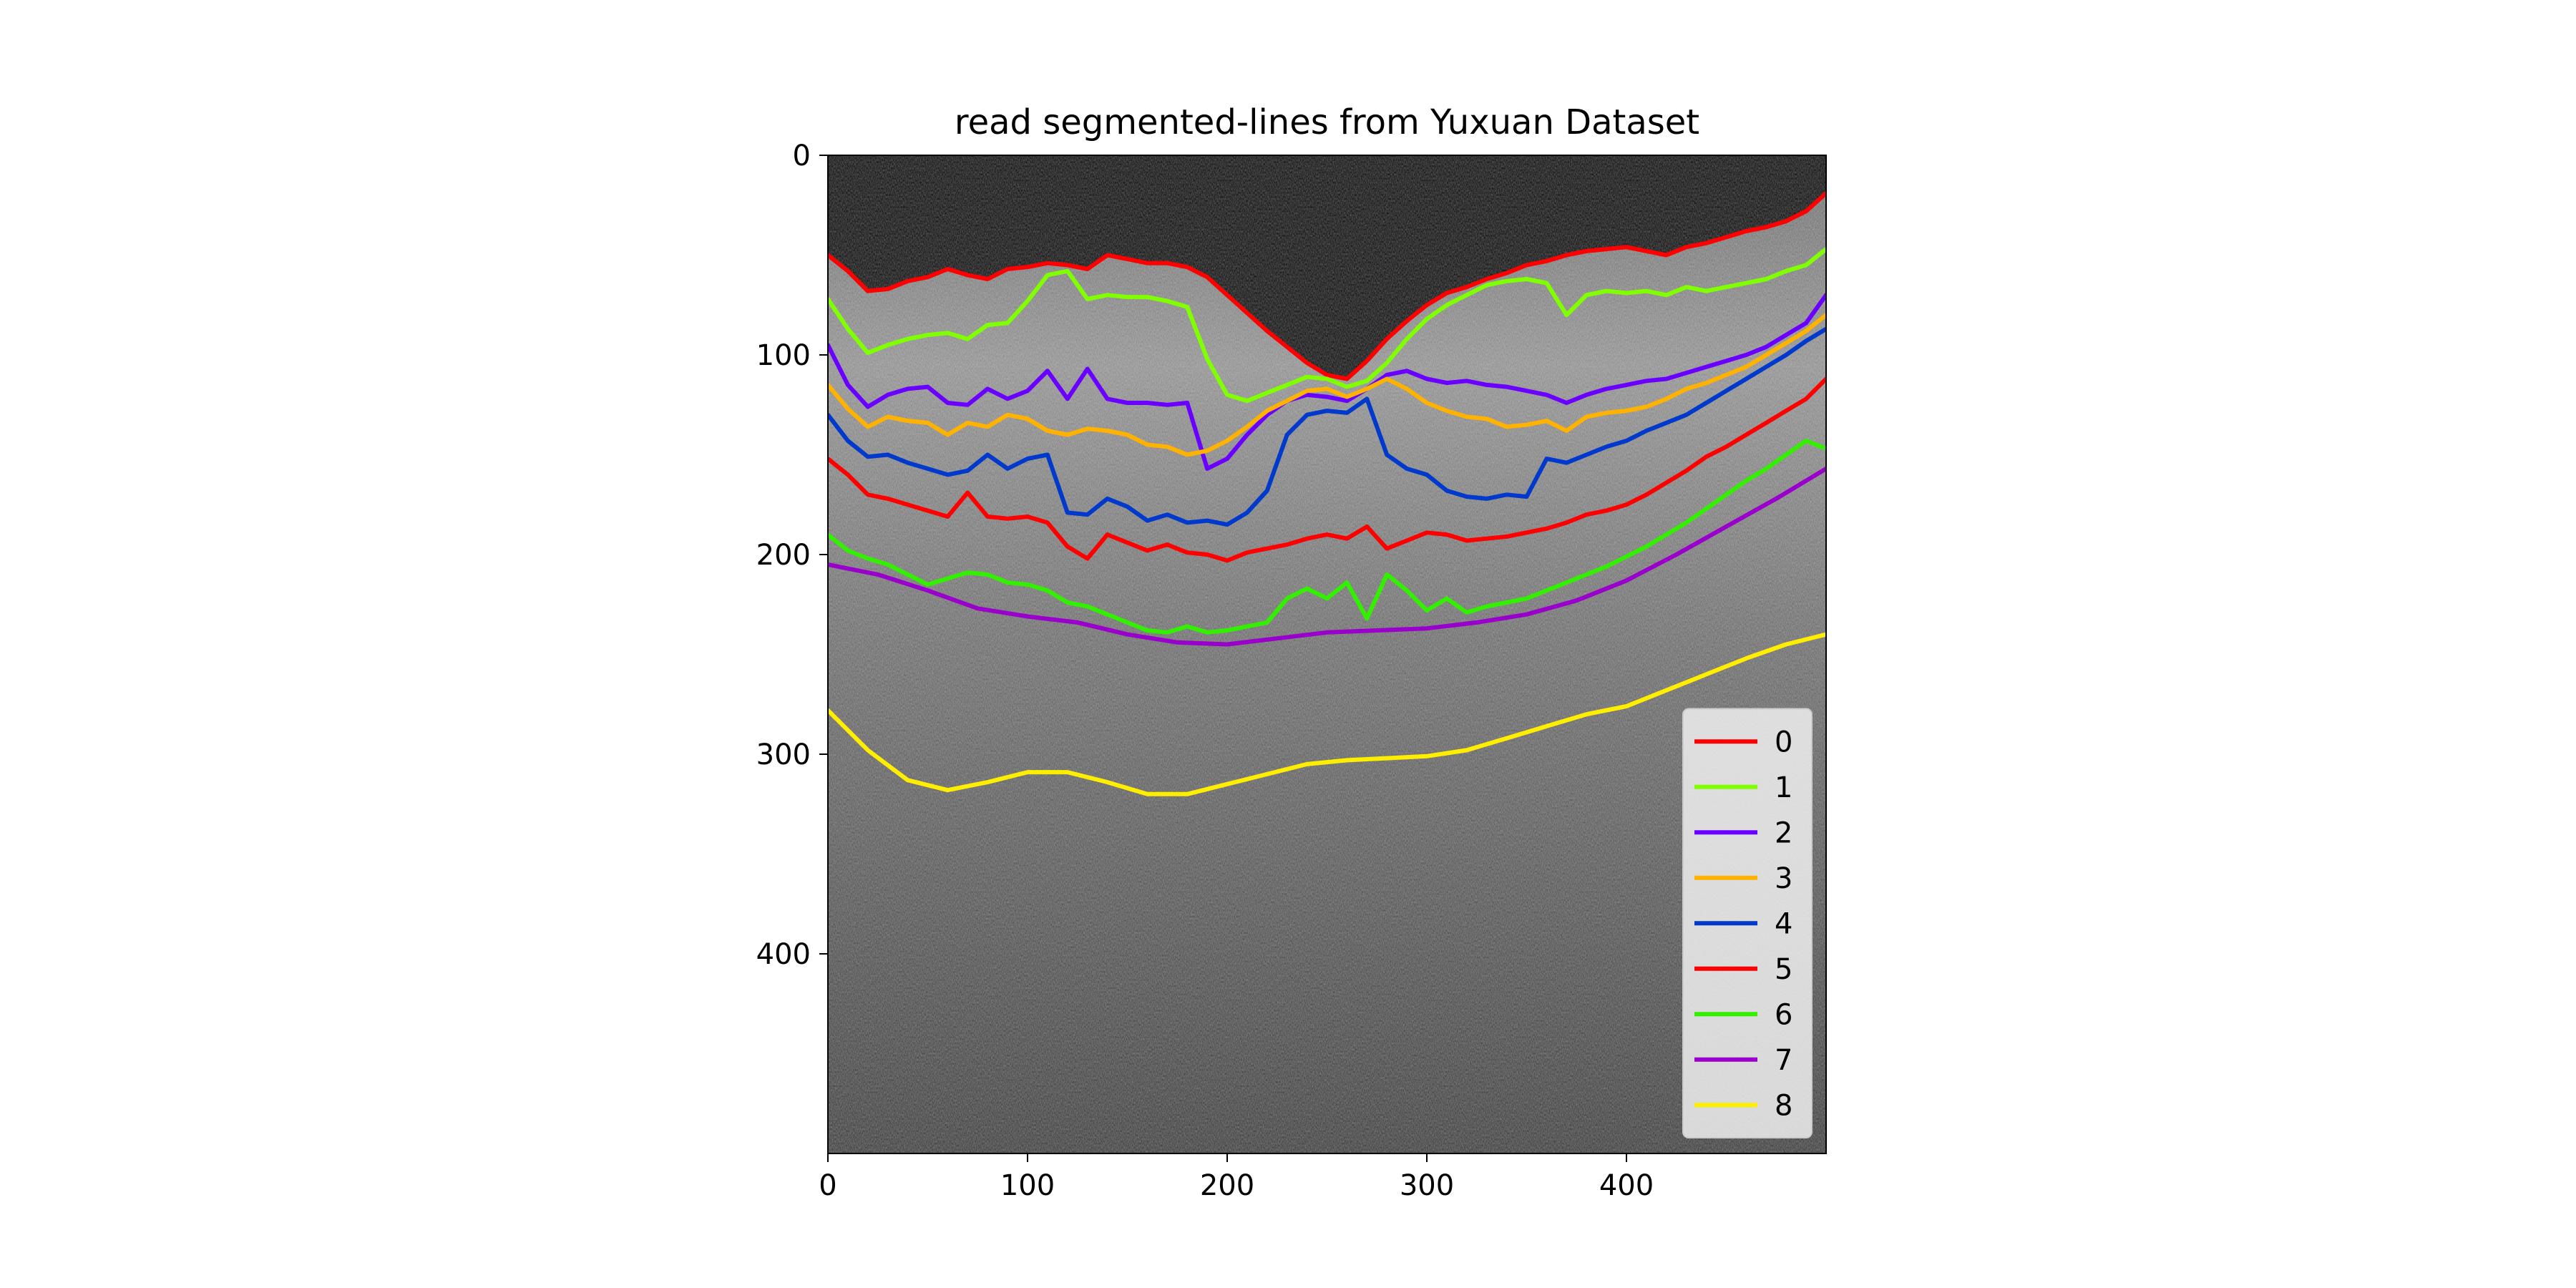 This screenshot has width=2576, height=1288. Describe the element at coordinates (1783, 878) in the screenshot. I see `legend-label-3: 3` at that location.